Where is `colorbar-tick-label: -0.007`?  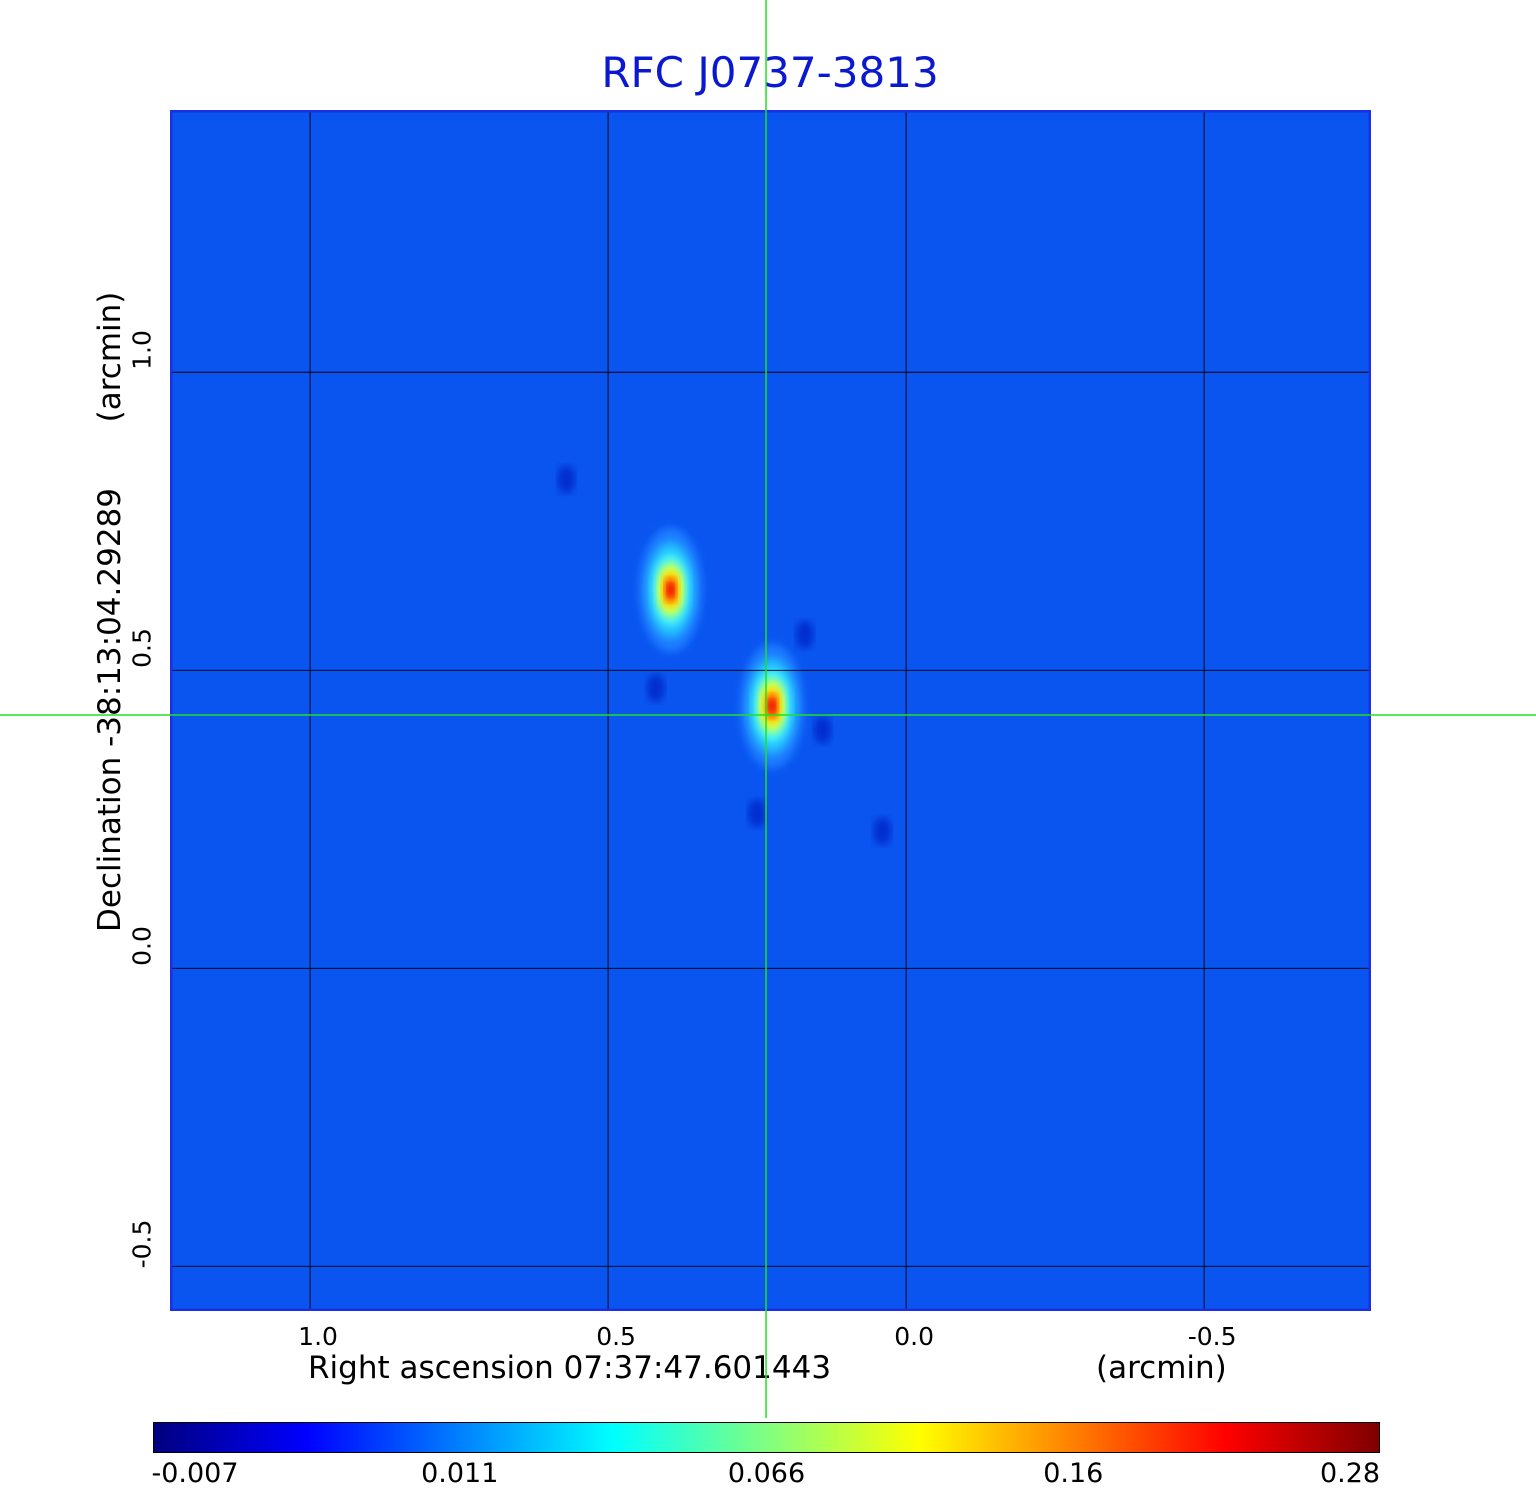
colorbar-tick-label: -0.007 is located at coordinates (195, 1473).